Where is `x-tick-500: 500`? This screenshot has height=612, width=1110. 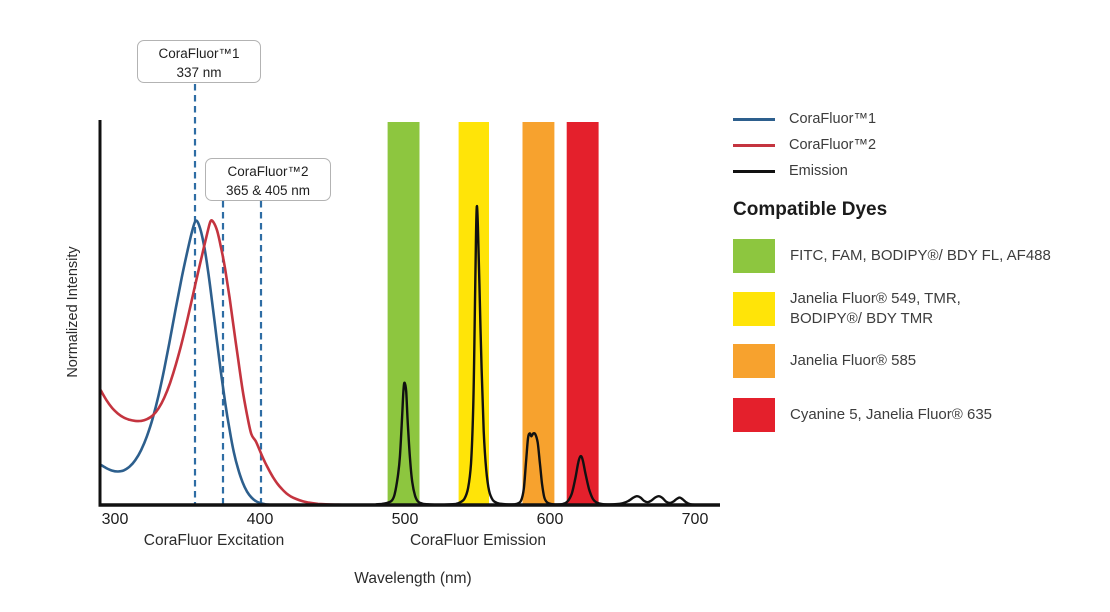 x-tick-500: 500 is located at coordinates (405, 519).